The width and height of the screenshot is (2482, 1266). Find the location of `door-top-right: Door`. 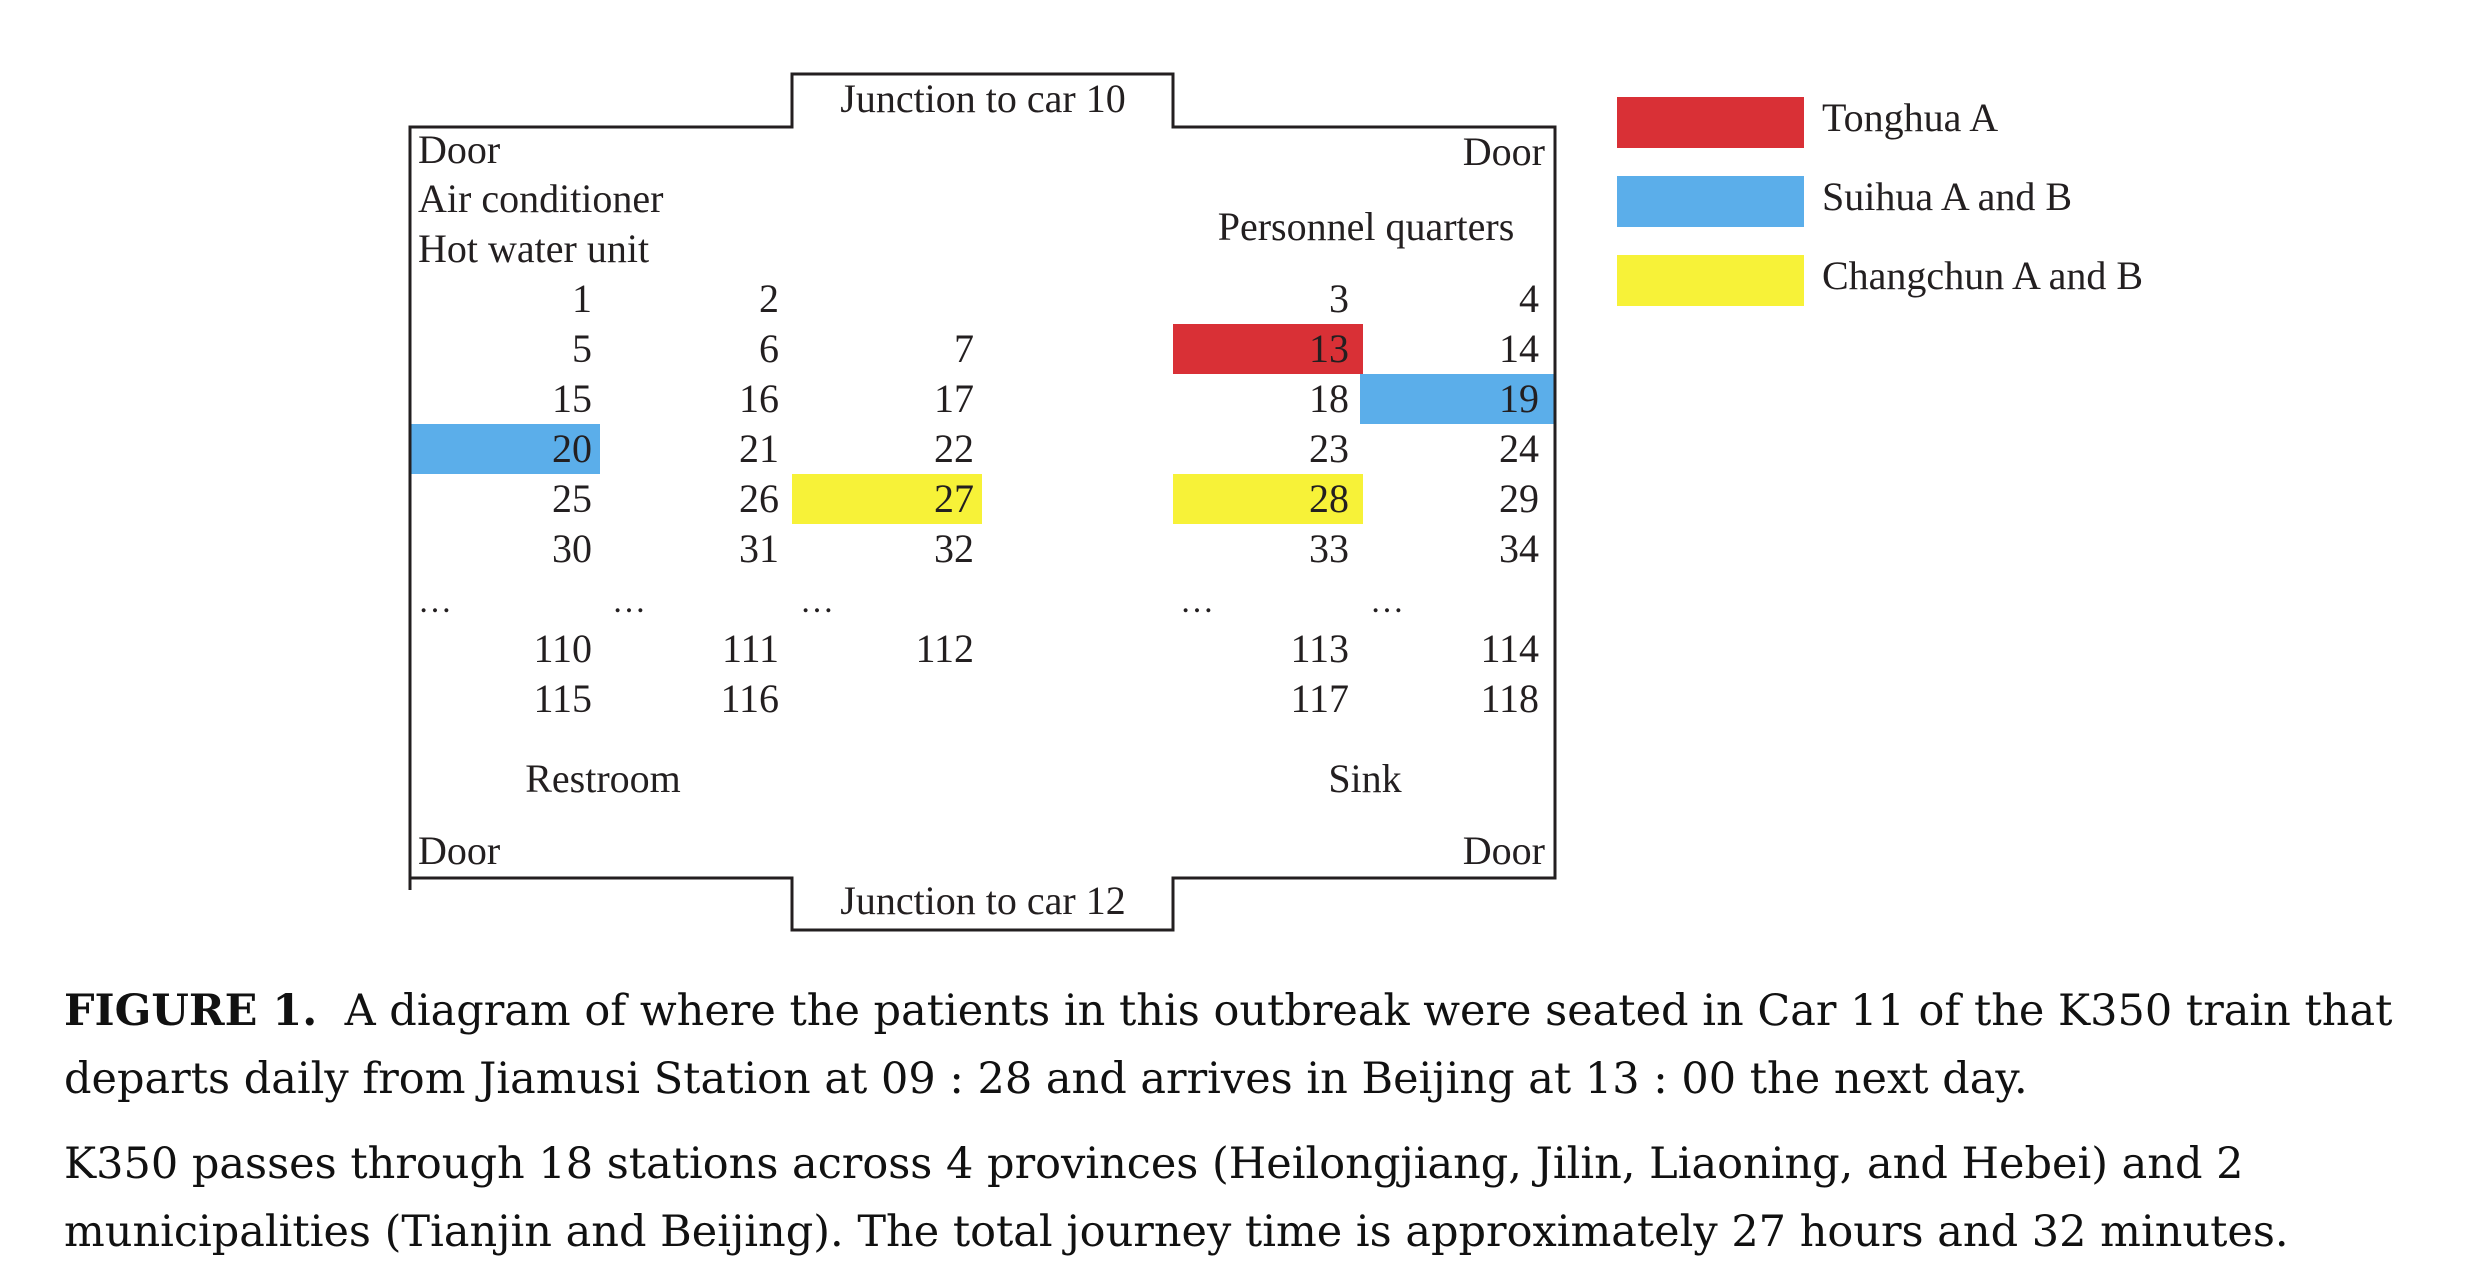

door-top-right: Door is located at coordinates (1504, 151).